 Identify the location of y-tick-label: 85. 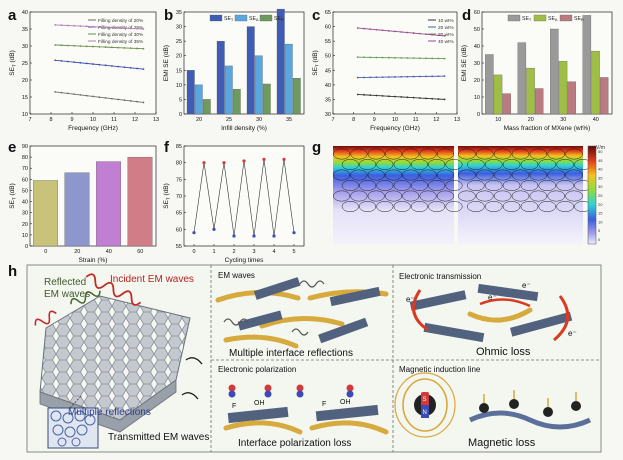
(179, 147).